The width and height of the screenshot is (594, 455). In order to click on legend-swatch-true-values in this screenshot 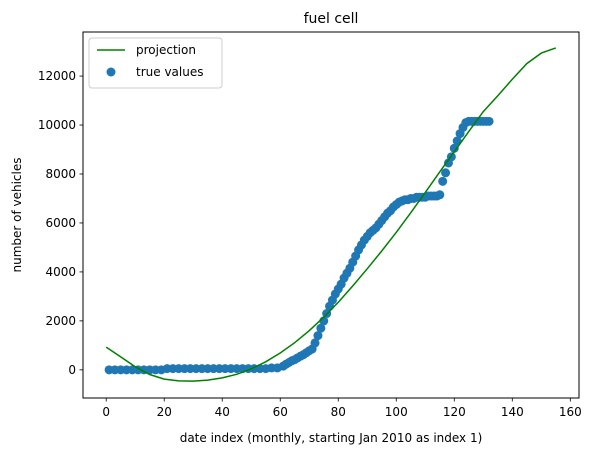, I will do `click(111, 72)`.